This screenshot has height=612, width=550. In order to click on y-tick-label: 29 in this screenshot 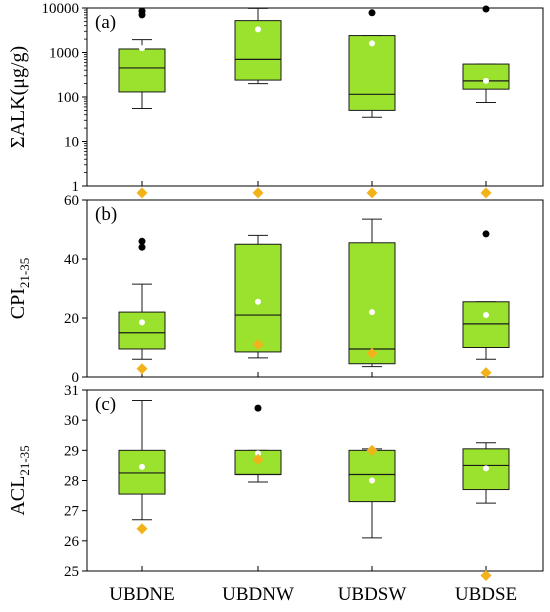, I will do `click(71, 451)`.